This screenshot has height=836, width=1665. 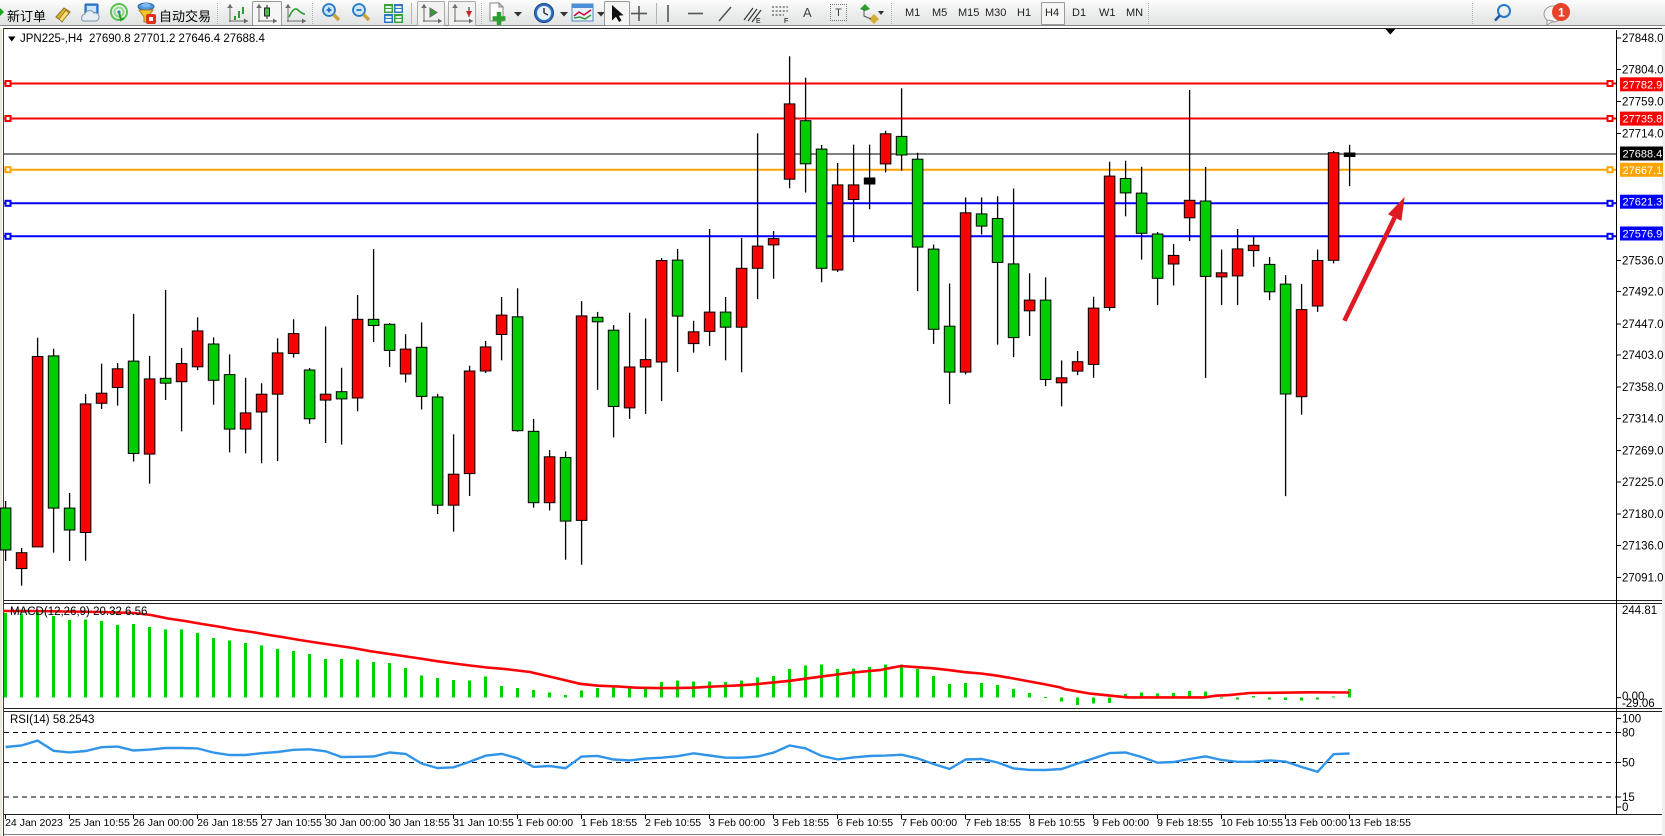 What do you see at coordinates (1643, 388) in the screenshot?
I see `svg-text: 27358.0` at bounding box center [1643, 388].